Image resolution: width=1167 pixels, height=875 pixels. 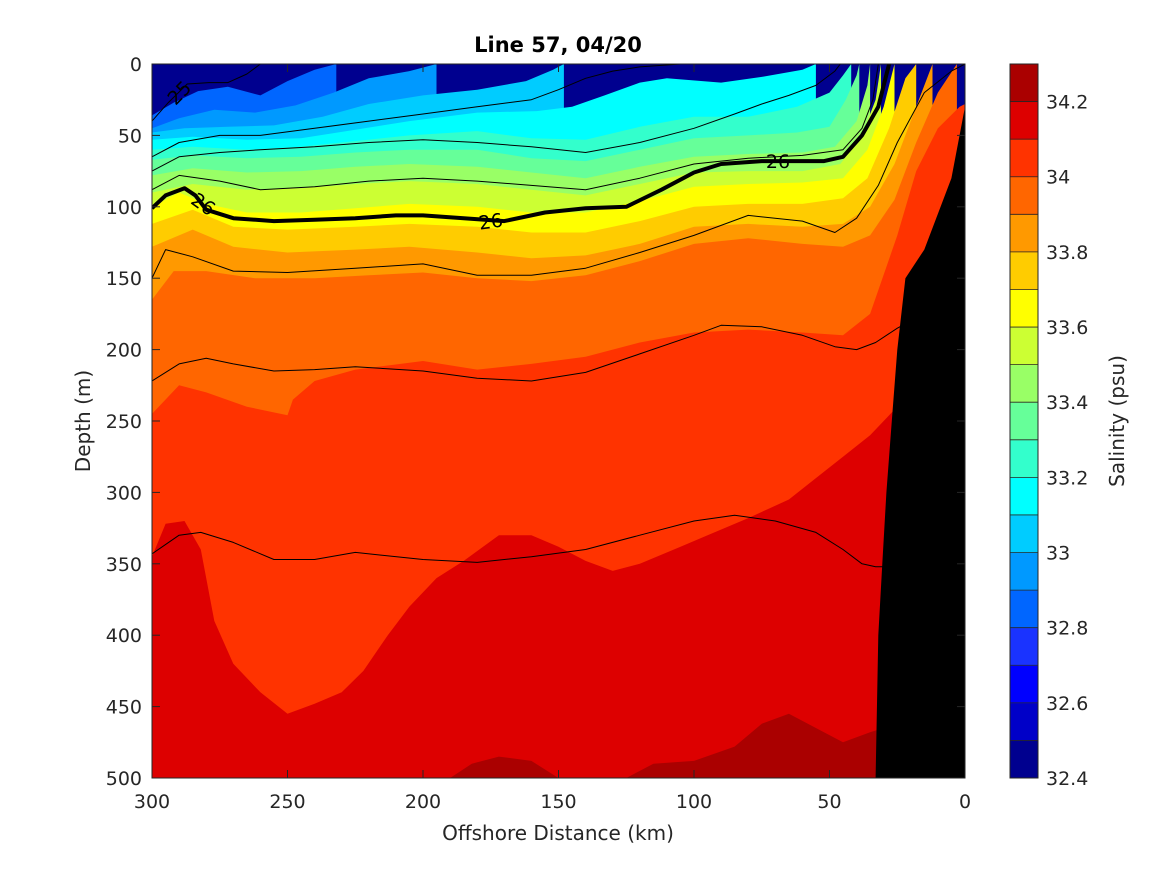 What do you see at coordinates (1067, 779) in the screenshot?
I see `colorbar-tick-label: 32.4` at bounding box center [1067, 779].